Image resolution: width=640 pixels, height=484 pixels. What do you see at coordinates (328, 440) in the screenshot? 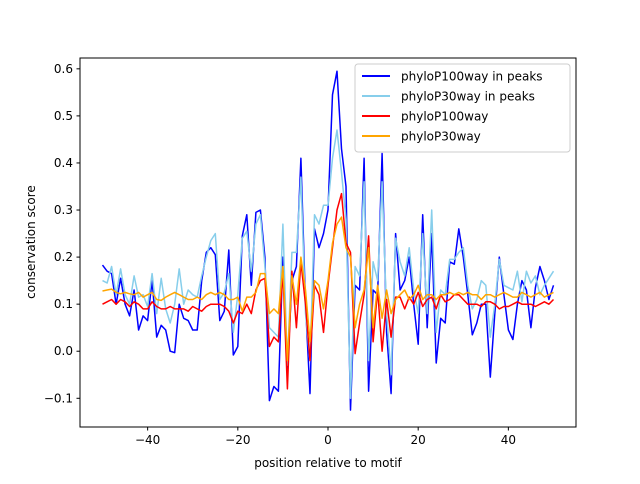
I see `x-tick-label: 0` at bounding box center [328, 440].